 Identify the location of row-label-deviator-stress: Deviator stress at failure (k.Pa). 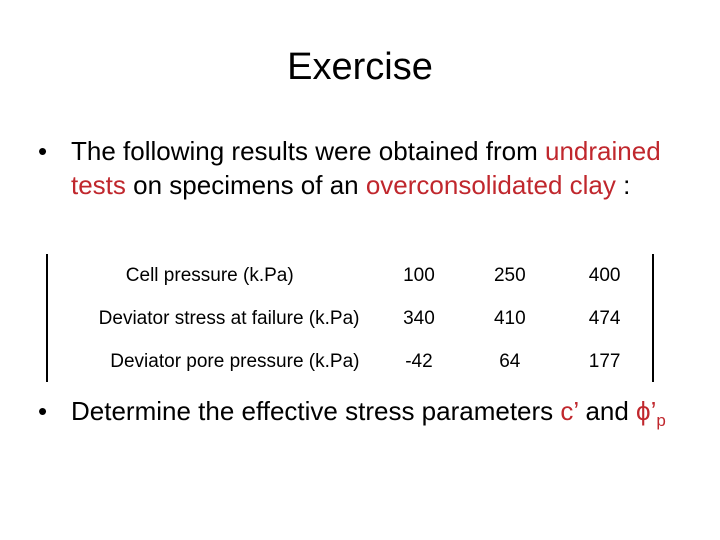
(229, 318).